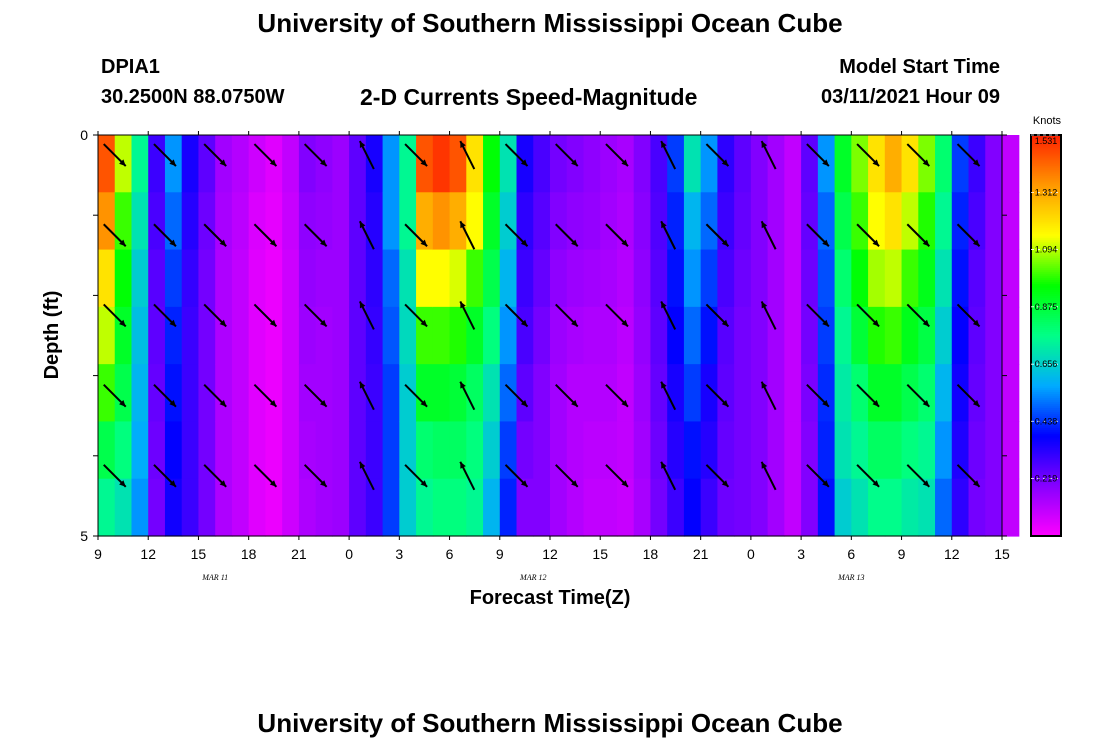 This screenshot has width=1100, height=750. What do you see at coordinates (500, 554) in the screenshot?
I see `x-tick-label: 9` at bounding box center [500, 554].